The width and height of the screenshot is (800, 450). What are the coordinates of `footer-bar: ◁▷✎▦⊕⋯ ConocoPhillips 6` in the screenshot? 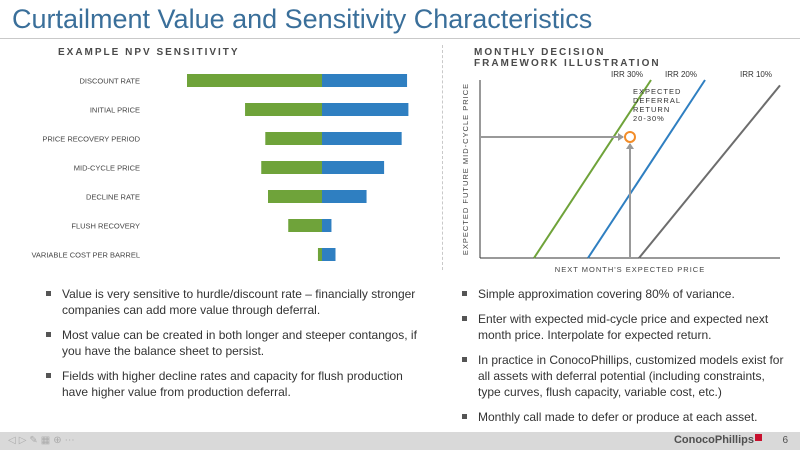 It's located at (400, 441).